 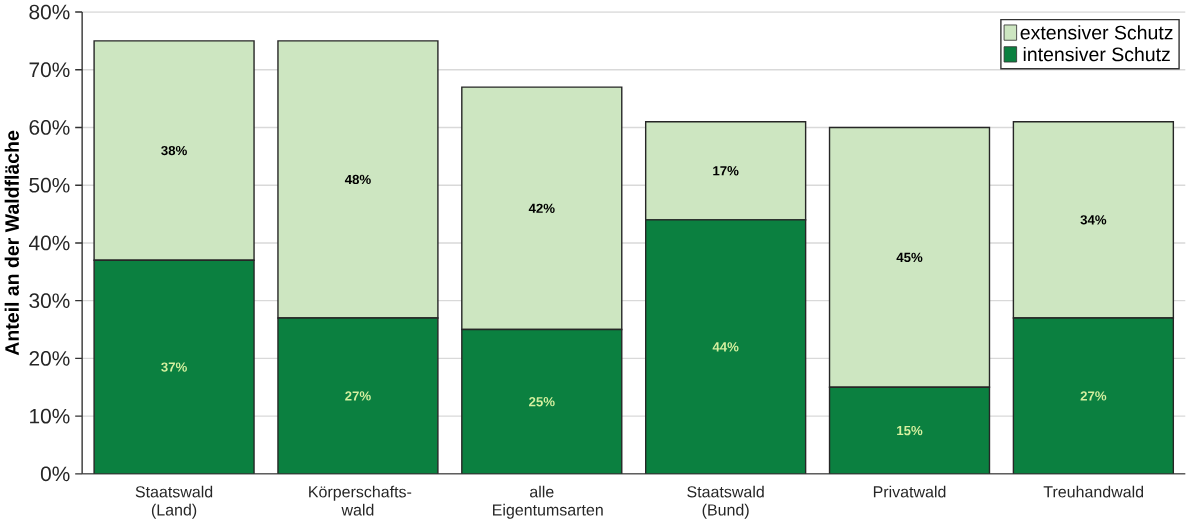 I want to click on legend-label: extensiver Schutz, so click(x=1096, y=32).